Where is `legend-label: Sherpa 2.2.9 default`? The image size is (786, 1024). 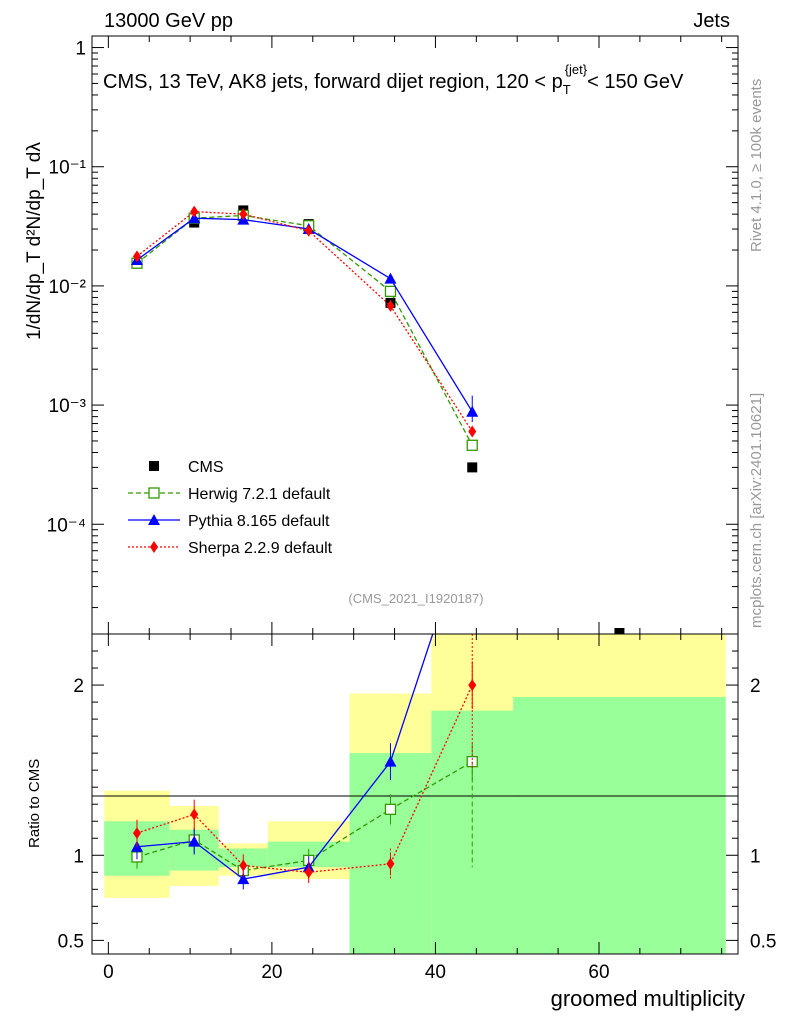 legend-label: Sherpa 2.2.9 default is located at coordinates (260, 548).